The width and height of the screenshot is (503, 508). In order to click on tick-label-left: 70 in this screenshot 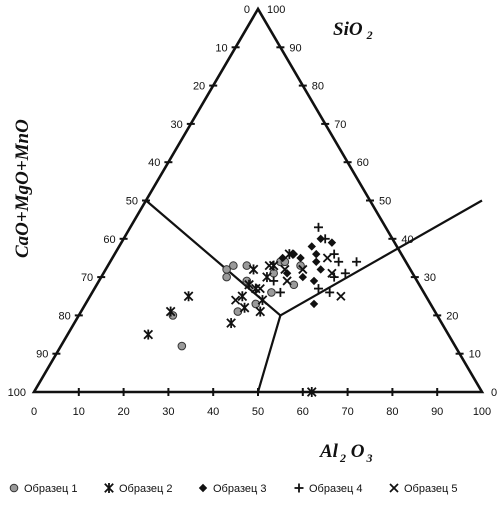, I will do `click(87, 278)`.